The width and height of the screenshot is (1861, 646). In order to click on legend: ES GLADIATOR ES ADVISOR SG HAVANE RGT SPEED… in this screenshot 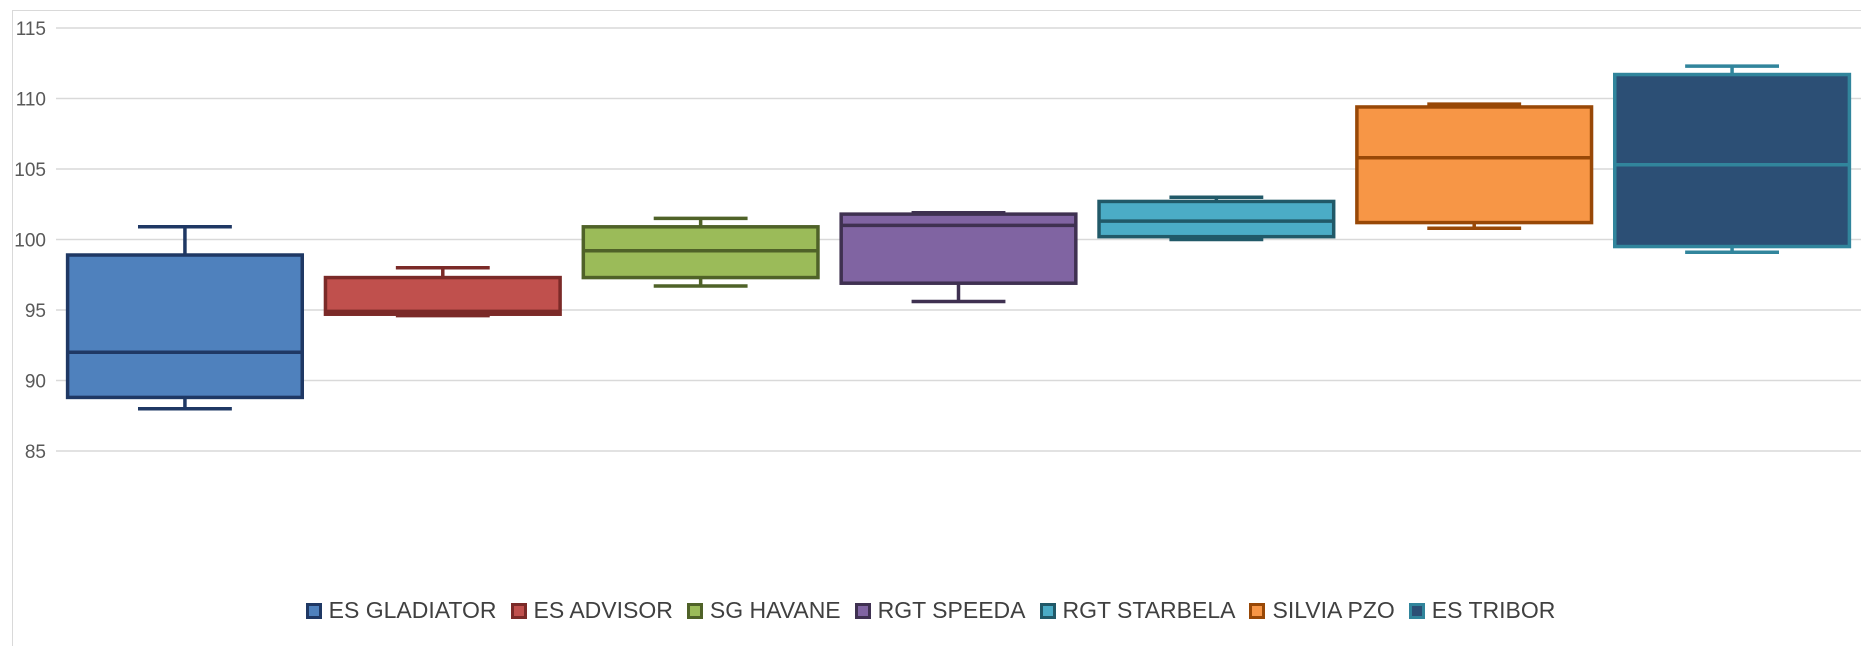, I will do `click(930, 610)`.